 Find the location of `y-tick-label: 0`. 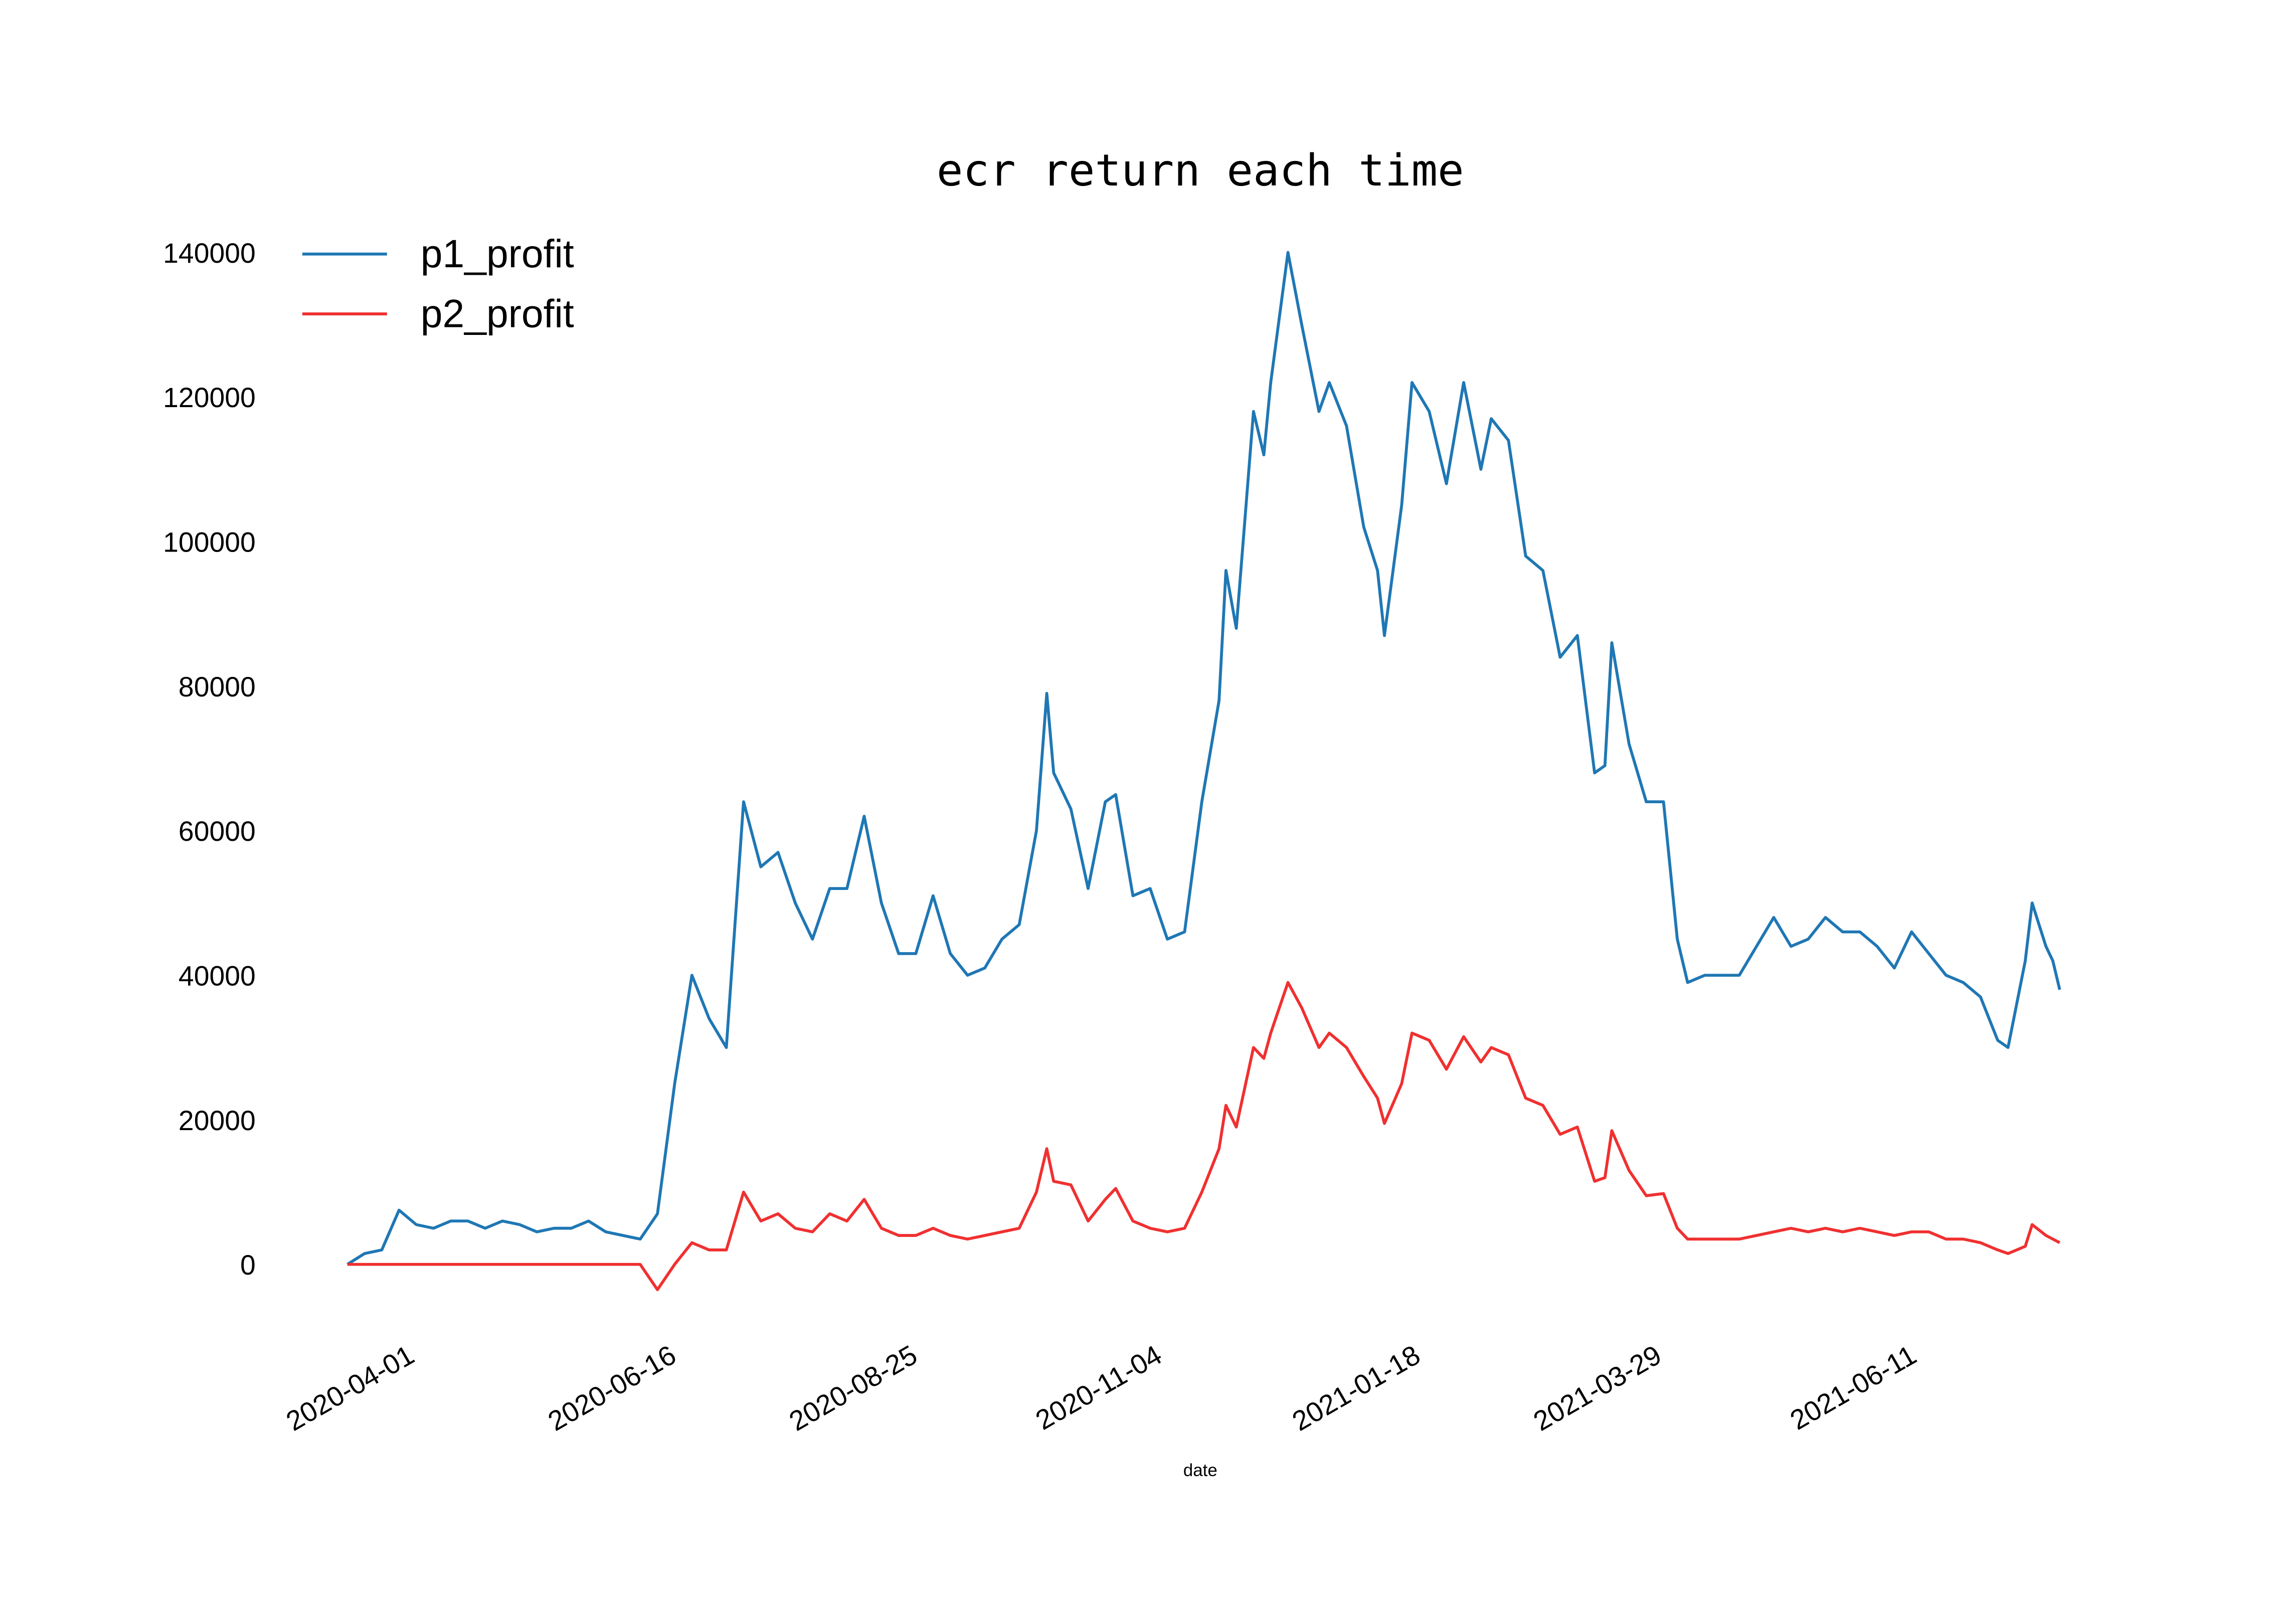

y-tick-label: 0 is located at coordinates (248, 1265).